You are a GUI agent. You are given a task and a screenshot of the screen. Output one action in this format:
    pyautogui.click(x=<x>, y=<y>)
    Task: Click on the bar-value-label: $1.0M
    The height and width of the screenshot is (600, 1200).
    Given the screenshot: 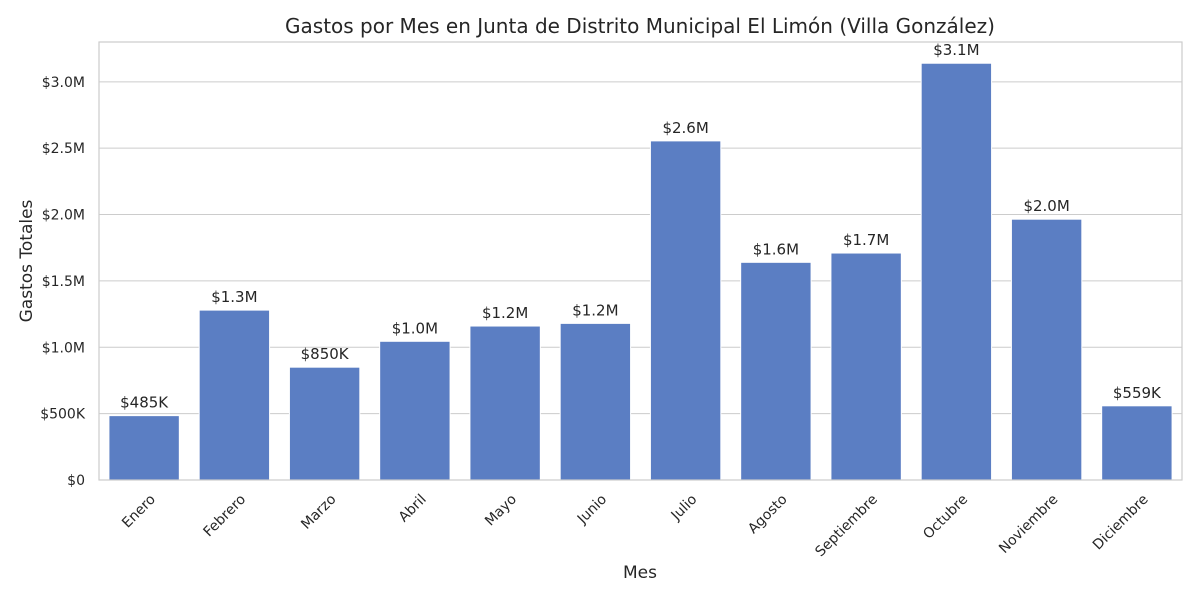 What is the action you would take?
    pyautogui.click(x=415, y=328)
    